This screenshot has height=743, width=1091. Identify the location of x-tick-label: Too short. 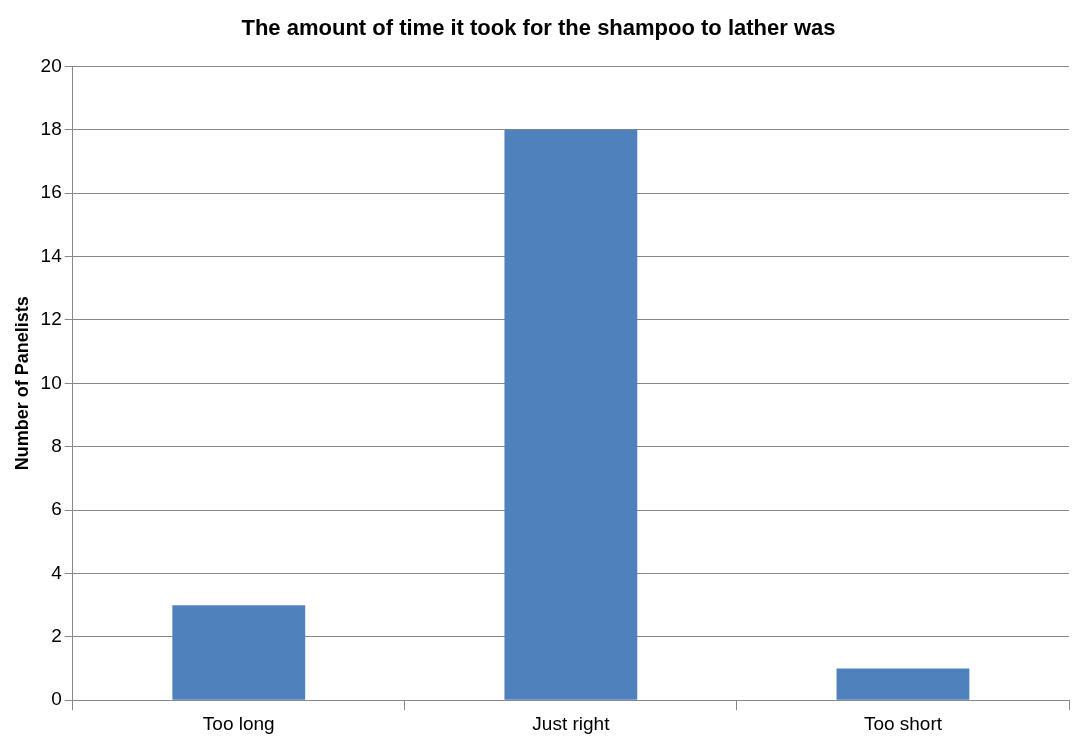
(903, 723).